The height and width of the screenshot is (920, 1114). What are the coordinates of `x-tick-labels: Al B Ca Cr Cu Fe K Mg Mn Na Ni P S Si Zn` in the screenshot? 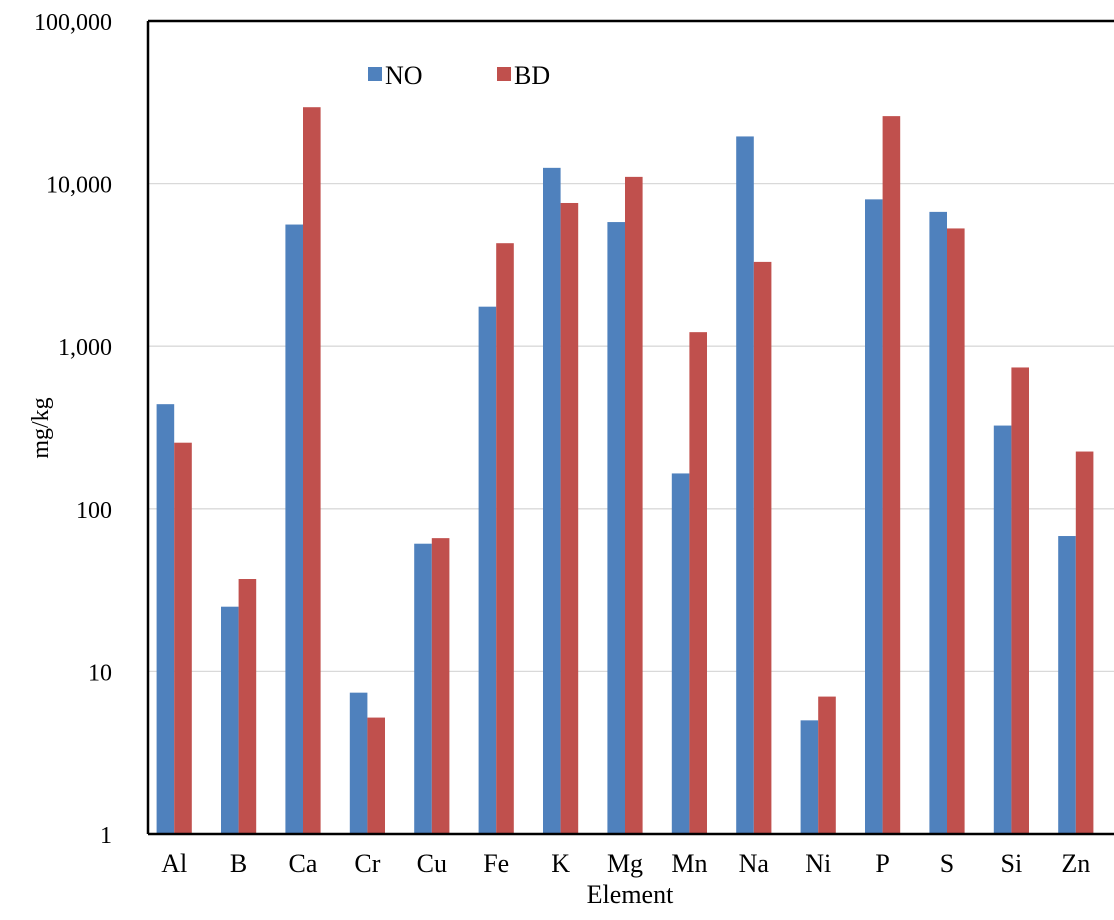 It's located at (625, 863).